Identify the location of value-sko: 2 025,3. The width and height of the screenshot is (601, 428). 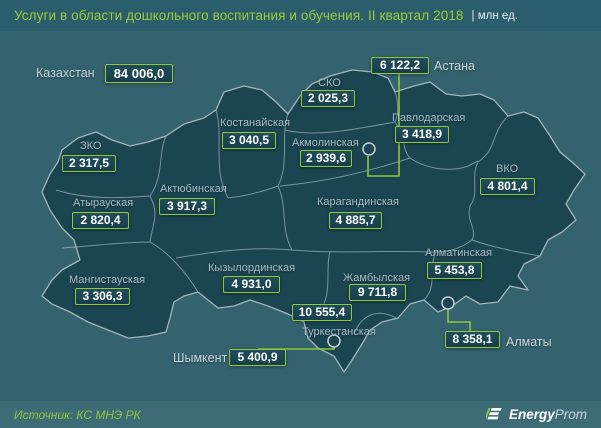
(328, 98).